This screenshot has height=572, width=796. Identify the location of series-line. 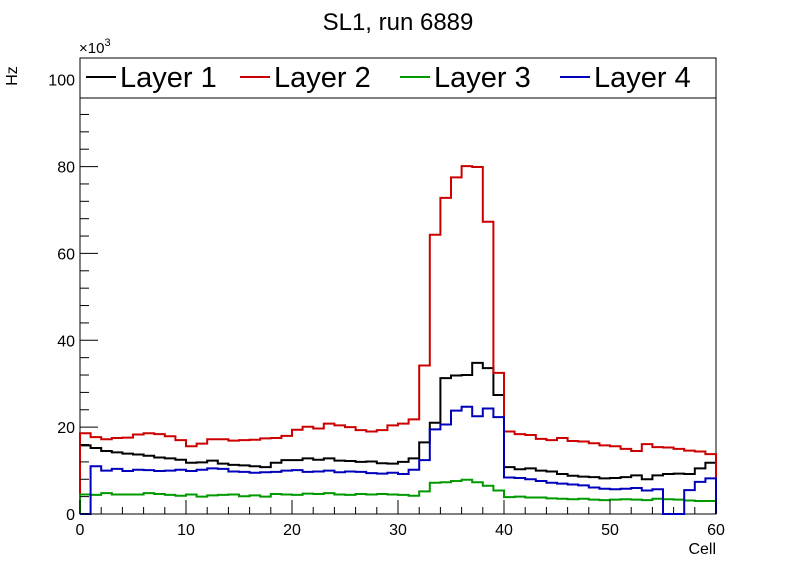
(398, 496).